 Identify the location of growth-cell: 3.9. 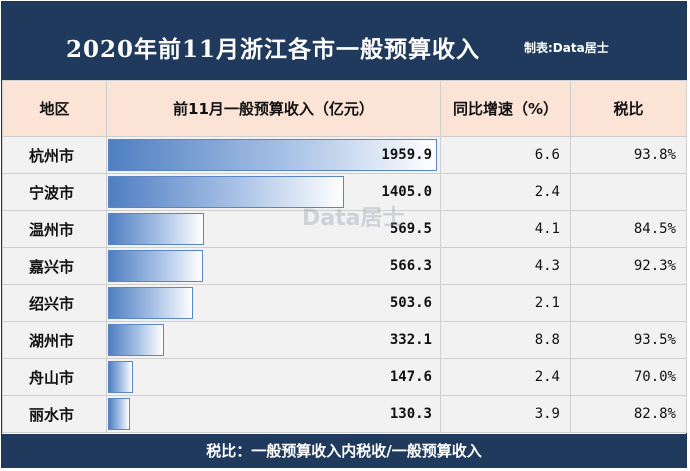
(505, 414).